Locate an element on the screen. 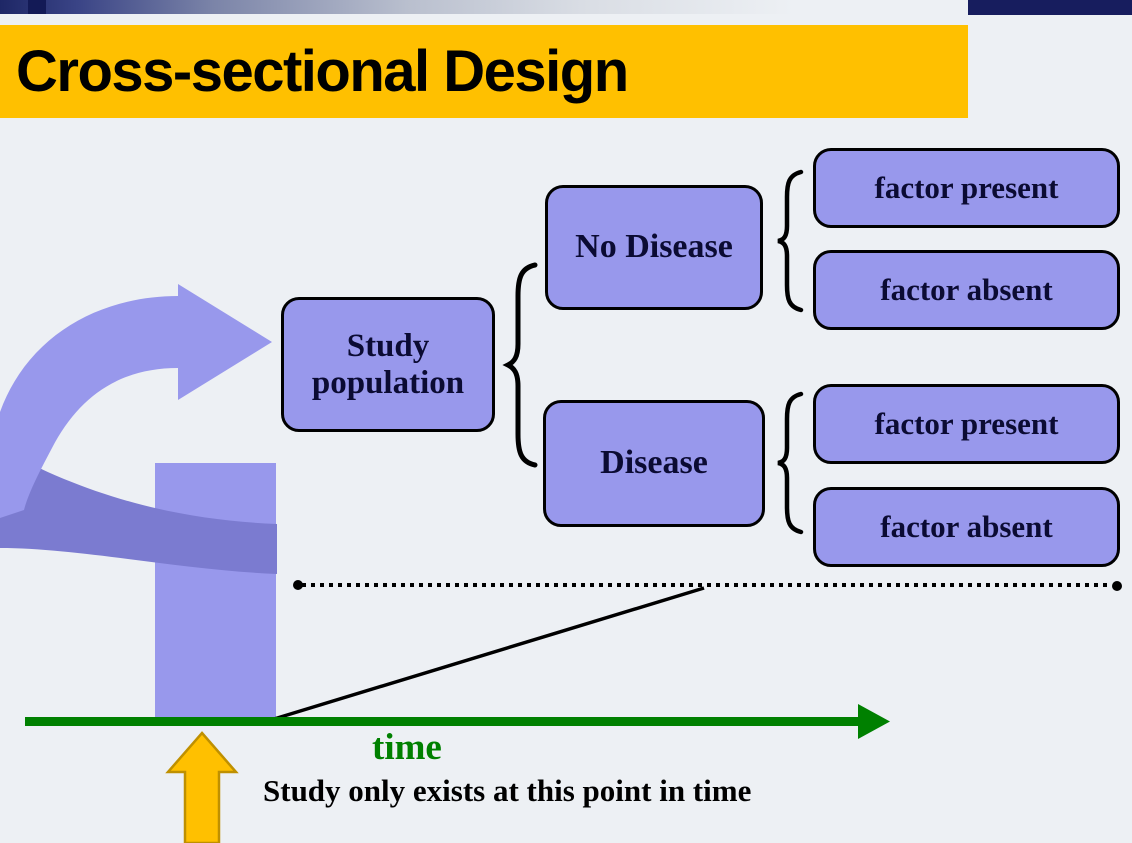  slide-title: Cross-sectional Design is located at coordinates (322, 71).